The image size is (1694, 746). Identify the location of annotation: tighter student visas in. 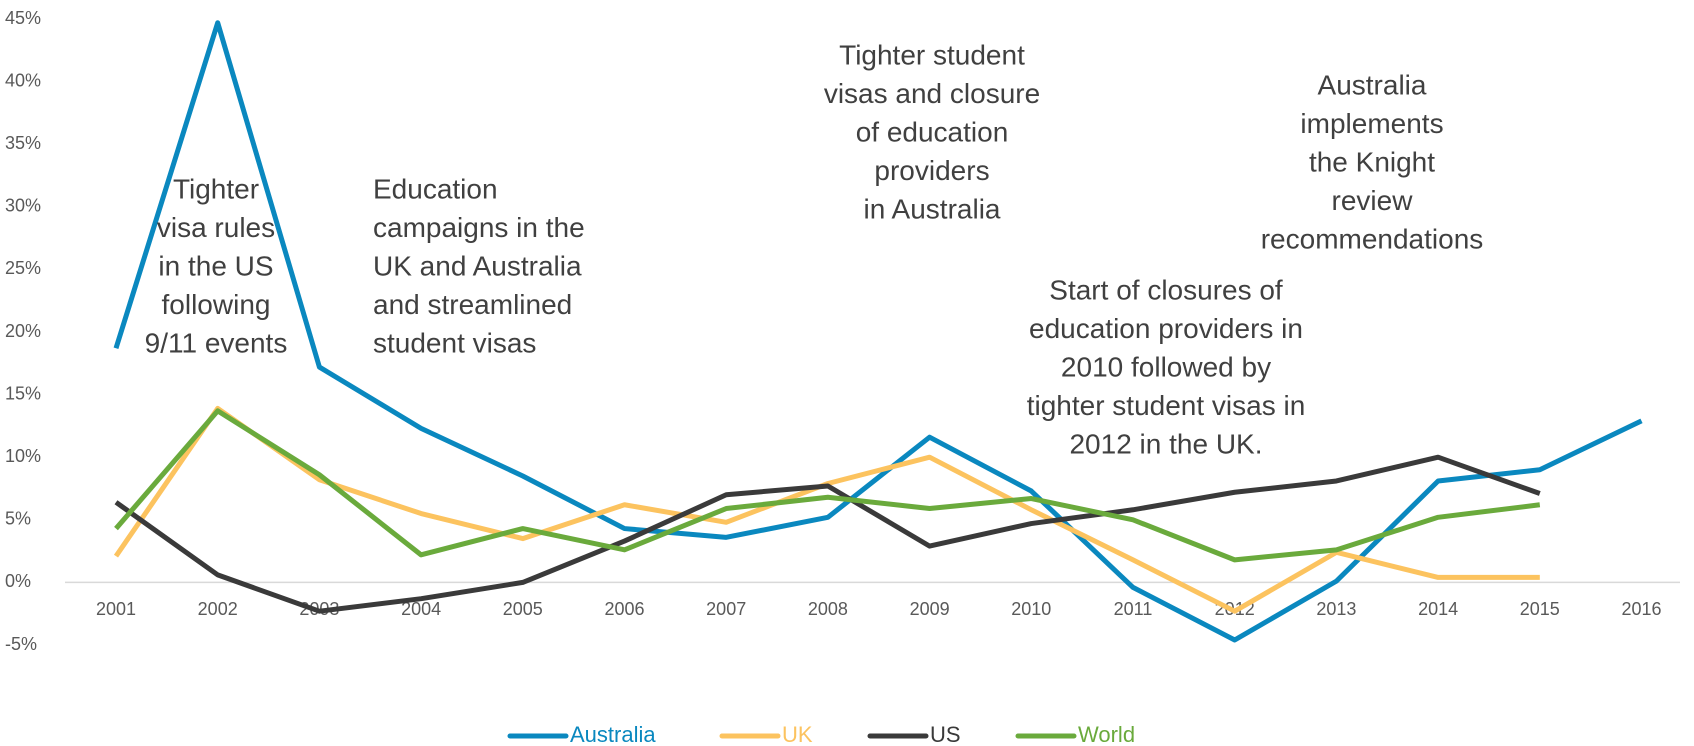
(1166, 405).